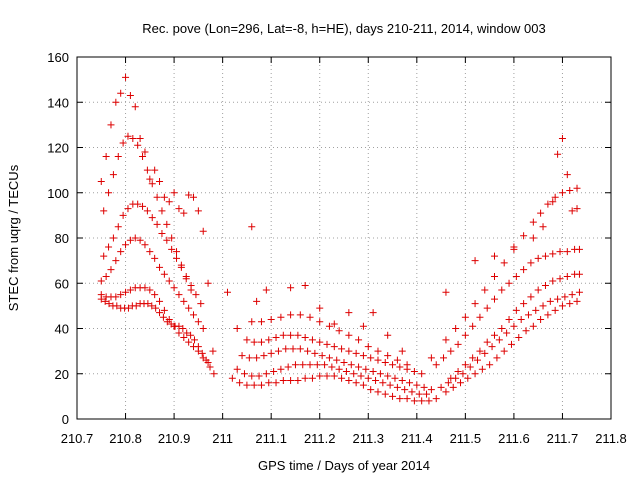 This screenshot has height=480, width=640. Describe the element at coordinates (62, 329) in the screenshot. I see `y-tick-label: 40` at that location.